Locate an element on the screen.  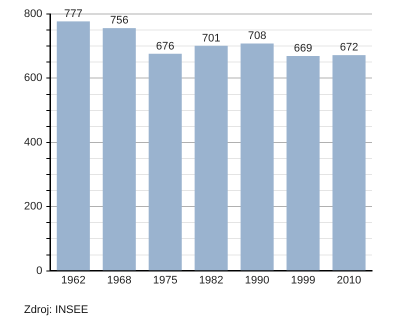
x-tick-label: 1962 is located at coordinates (73, 280).